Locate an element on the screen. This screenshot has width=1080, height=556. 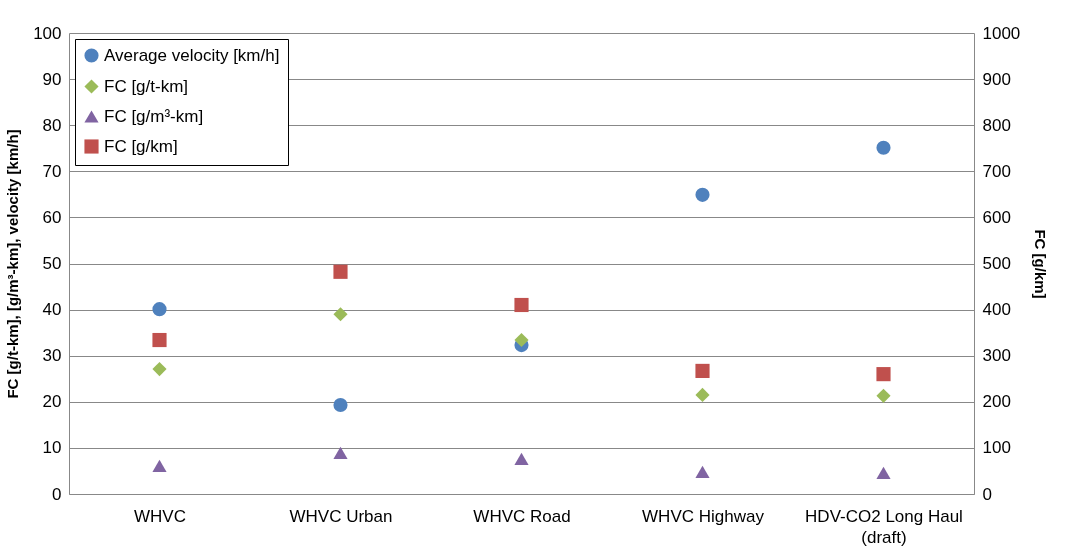
y2-axis-title: FC [g/km] is located at coordinates (1041, 264).